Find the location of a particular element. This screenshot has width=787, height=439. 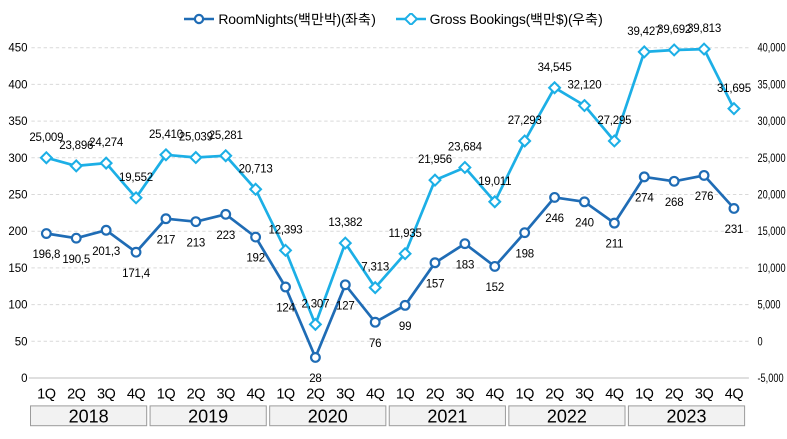

left-axis-tick-label: 150 is located at coordinates (17, 269).